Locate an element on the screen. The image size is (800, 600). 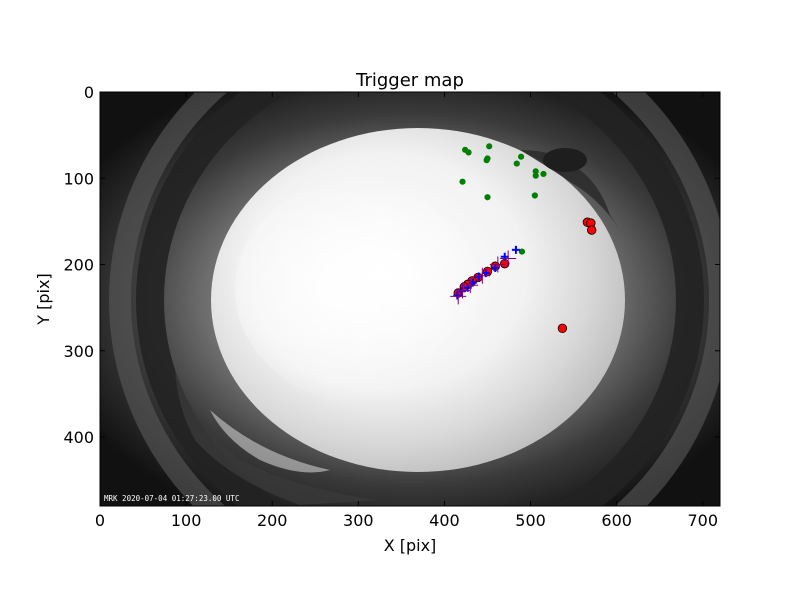
y-tick-label: 100 is located at coordinates (78, 178).